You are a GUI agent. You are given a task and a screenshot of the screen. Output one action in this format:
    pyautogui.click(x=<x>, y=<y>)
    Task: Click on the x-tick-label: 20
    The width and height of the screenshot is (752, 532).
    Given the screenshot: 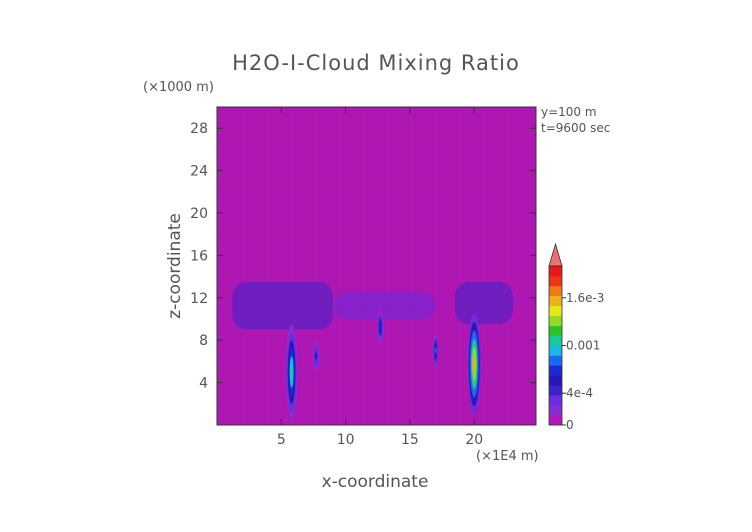 What is the action you would take?
    pyautogui.click(x=474, y=440)
    